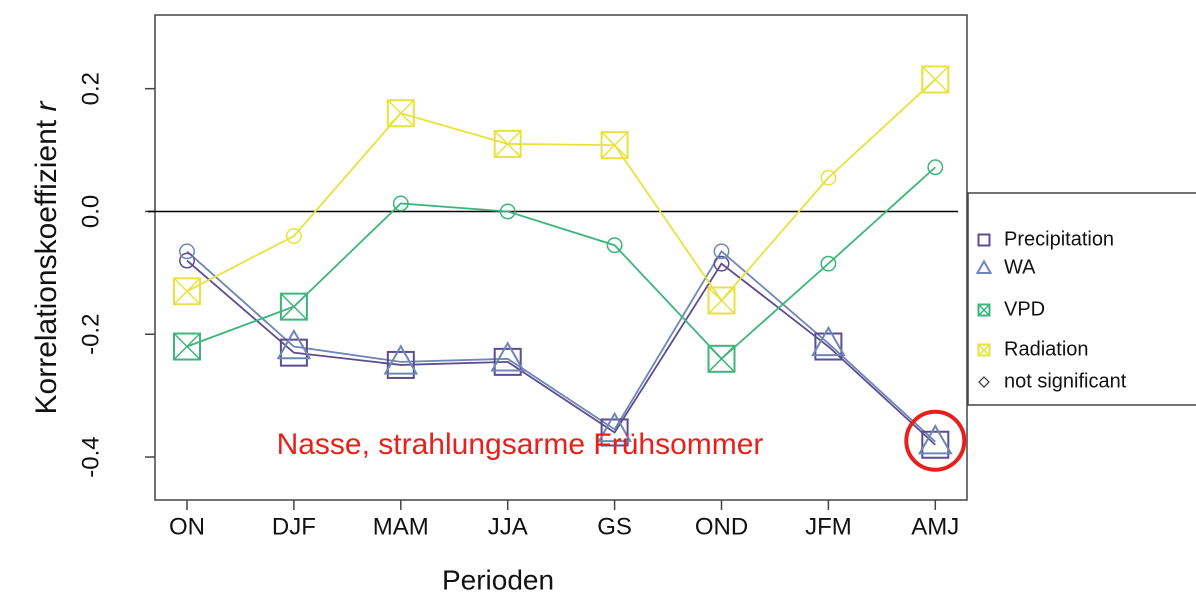  Describe the element at coordinates (1081, 299) in the screenshot. I see `legend-box` at that location.